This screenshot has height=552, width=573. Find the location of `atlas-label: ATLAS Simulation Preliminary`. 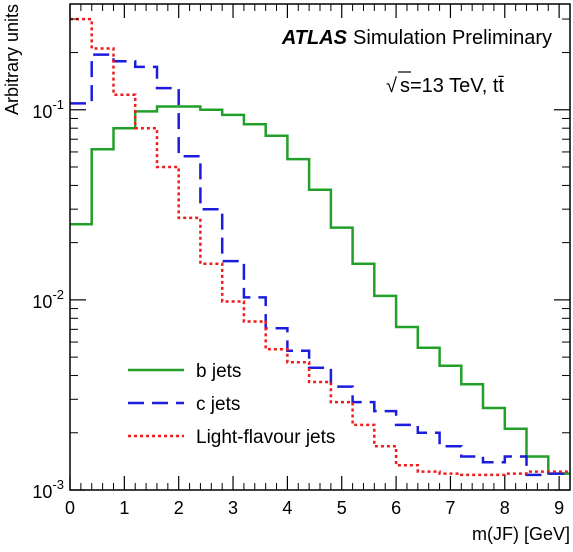

atlas-label: ATLAS Simulation Preliminary is located at coordinates (416, 38).